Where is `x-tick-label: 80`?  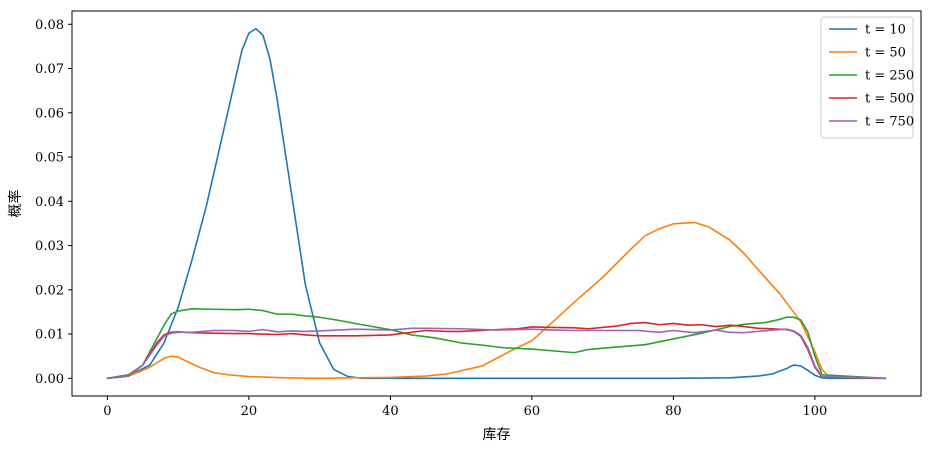
x-tick-label: 80 is located at coordinates (673, 411).